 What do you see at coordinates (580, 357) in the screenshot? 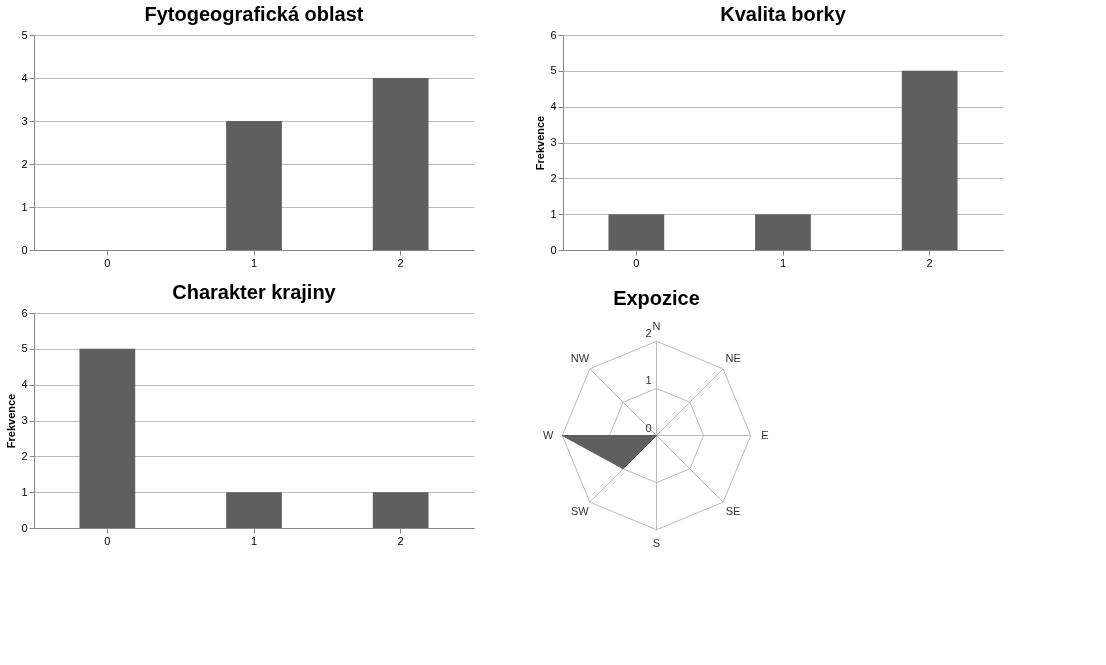
I see `spoke-label: NW` at bounding box center [580, 357].